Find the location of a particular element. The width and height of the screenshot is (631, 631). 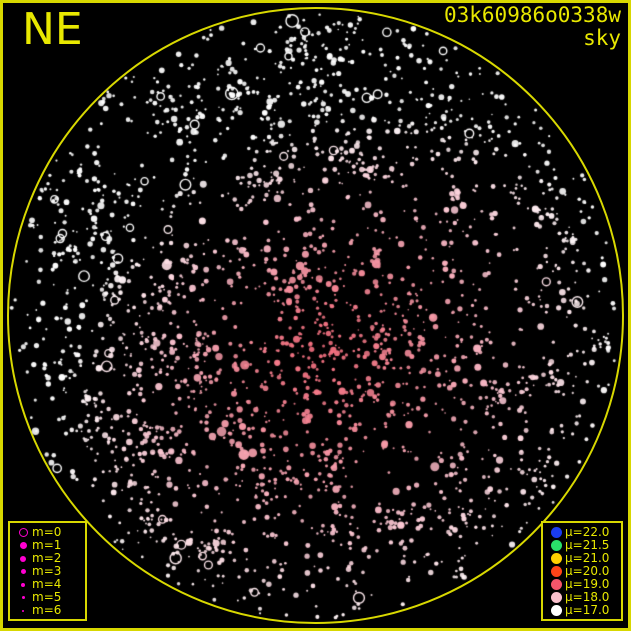

magnitude-legend-label: m=0 is located at coordinates (47, 532).